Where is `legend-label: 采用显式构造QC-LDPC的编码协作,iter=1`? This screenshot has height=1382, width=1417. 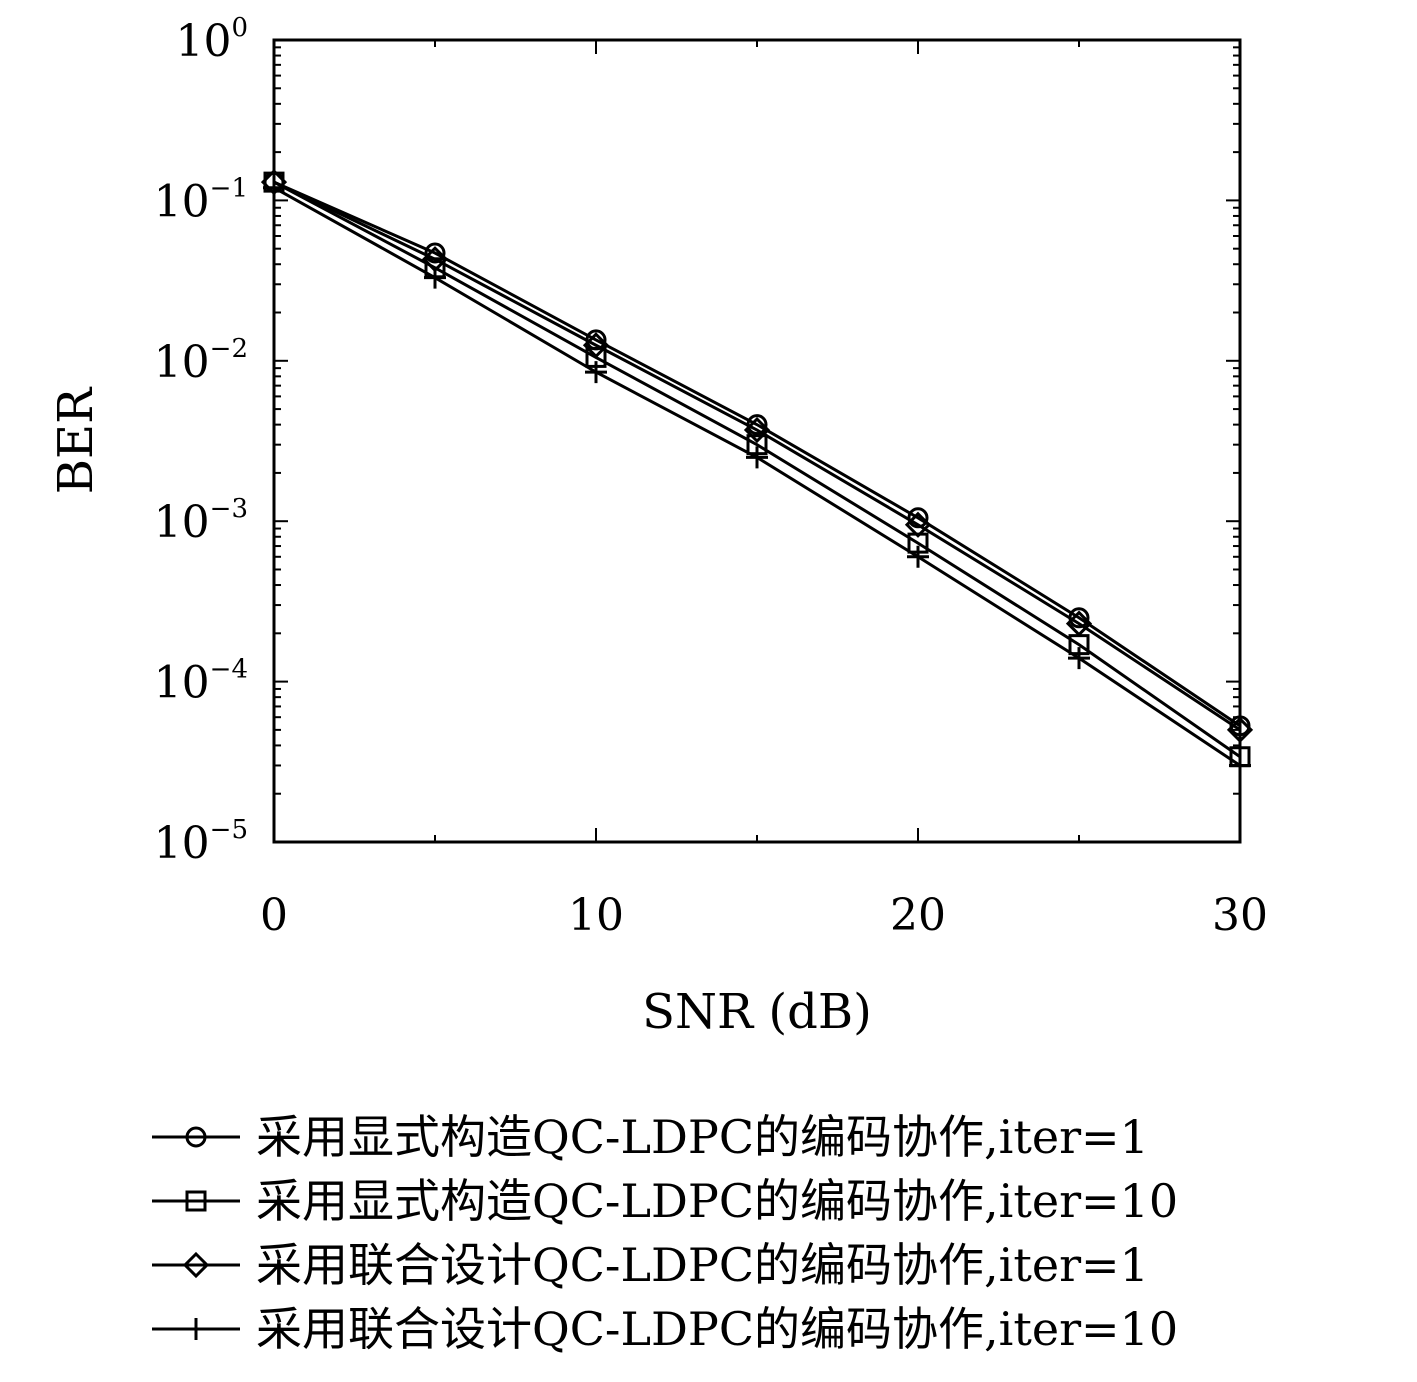
legend-label: 采用显式构造QC-LDPC的编码协作,iter=1 is located at coordinates (702, 1137).